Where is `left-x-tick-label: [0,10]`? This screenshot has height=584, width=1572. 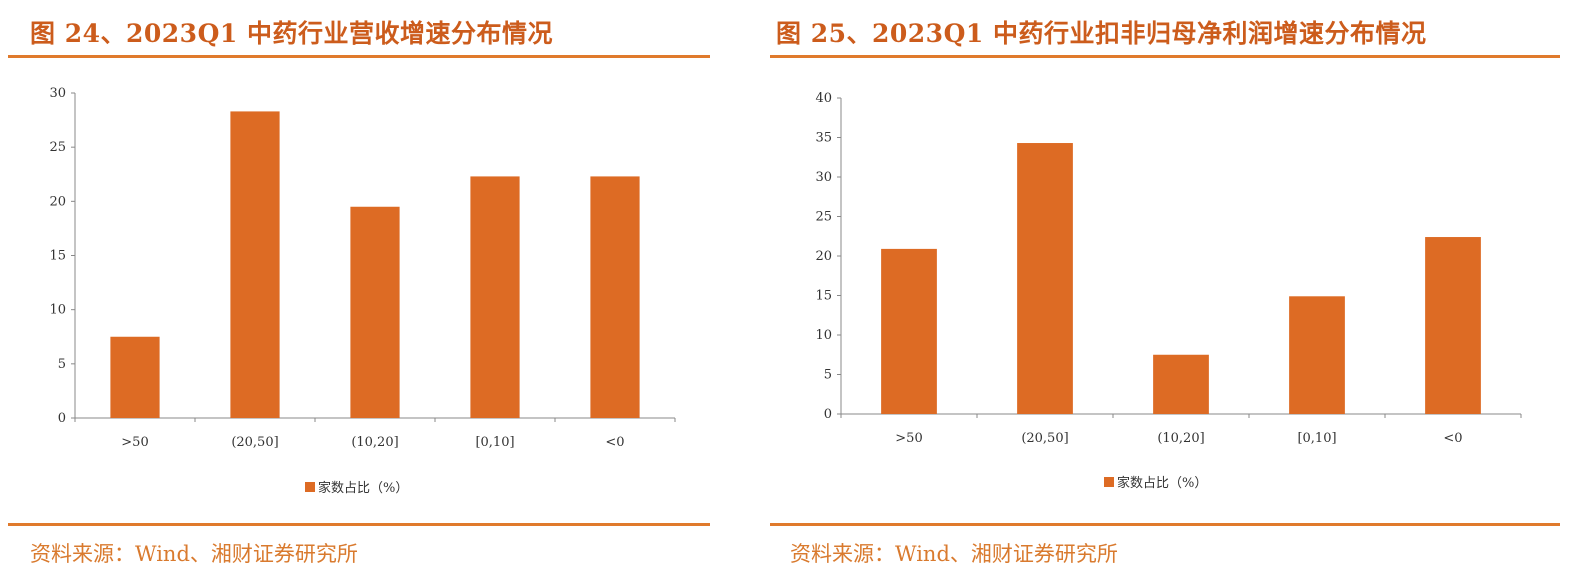
left-x-tick-label: [0,10] is located at coordinates (494, 442).